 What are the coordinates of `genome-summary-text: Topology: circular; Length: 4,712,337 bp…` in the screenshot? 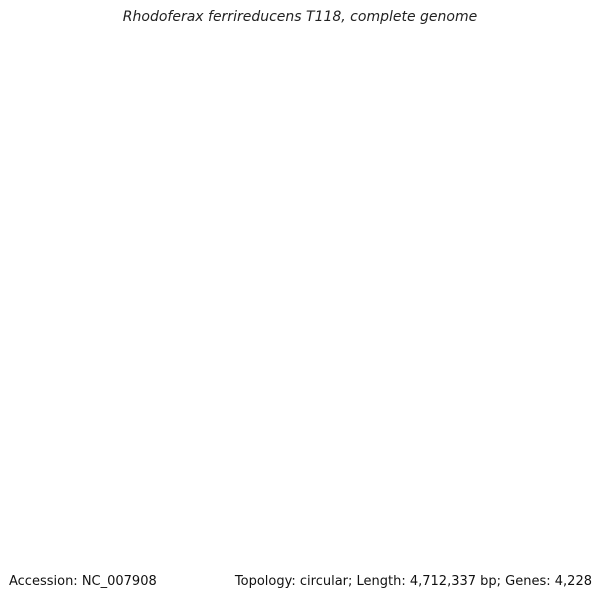 It's located at (413, 581).